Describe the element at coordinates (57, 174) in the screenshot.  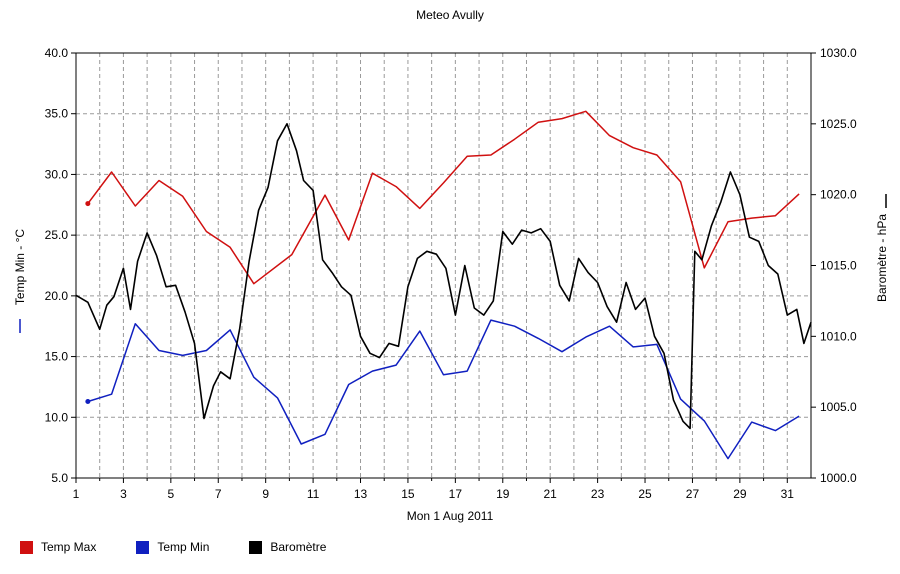
I see `y-left-tick-label: 30.0` at that location.